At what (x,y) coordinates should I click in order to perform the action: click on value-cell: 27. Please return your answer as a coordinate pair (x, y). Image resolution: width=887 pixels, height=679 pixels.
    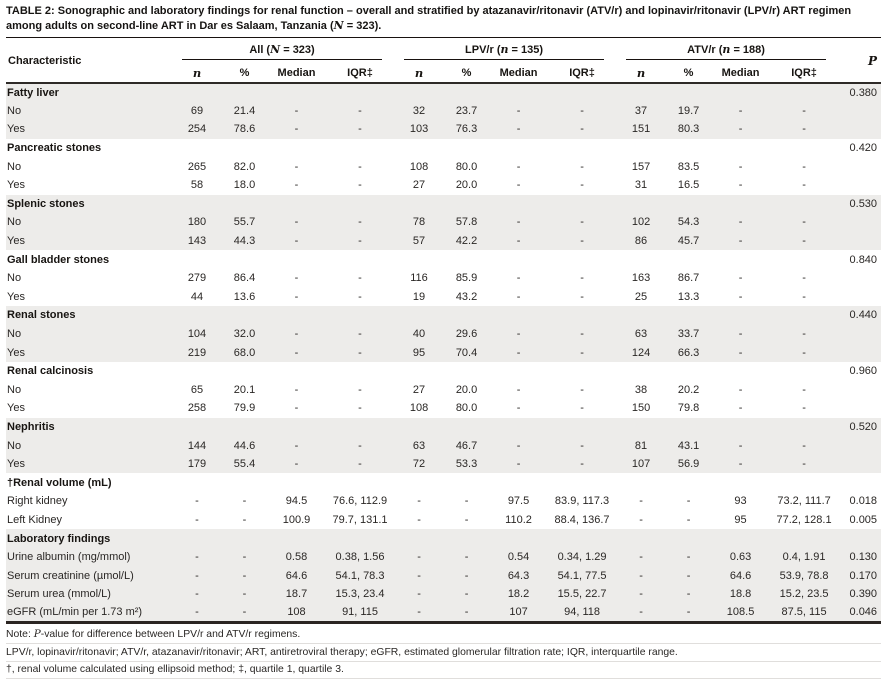
    Looking at the image, I should click on (419, 389).